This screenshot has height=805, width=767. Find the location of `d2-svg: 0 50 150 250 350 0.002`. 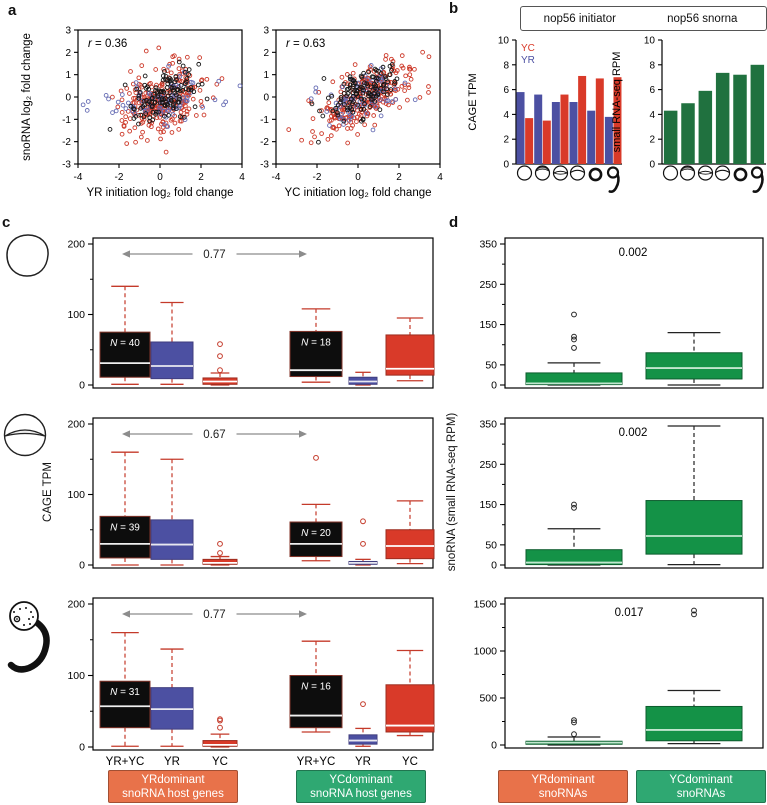

d2-svg: 0 50 150 250 350 0.002 is located at coordinates (621, 494).